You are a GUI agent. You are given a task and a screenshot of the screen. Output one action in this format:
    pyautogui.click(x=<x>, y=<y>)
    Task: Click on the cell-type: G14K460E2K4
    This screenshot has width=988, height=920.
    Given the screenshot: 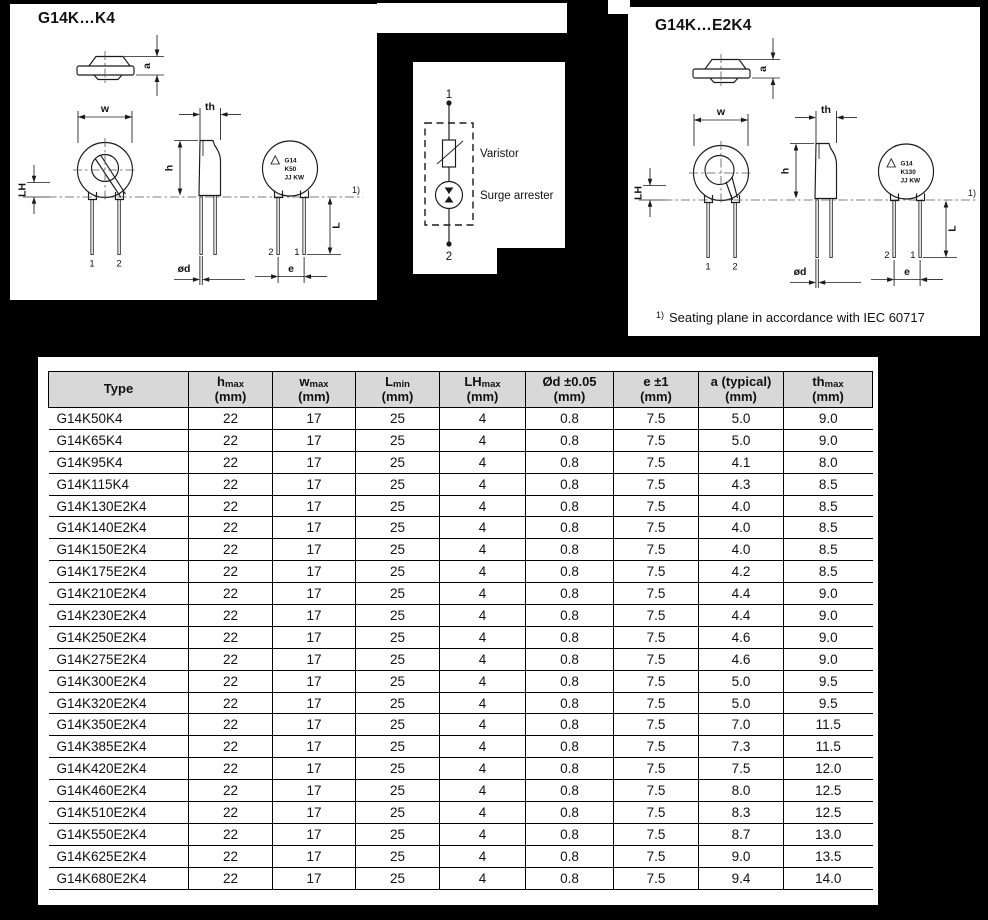 What is the action you would take?
    pyautogui.click(x=118, y=791)
    